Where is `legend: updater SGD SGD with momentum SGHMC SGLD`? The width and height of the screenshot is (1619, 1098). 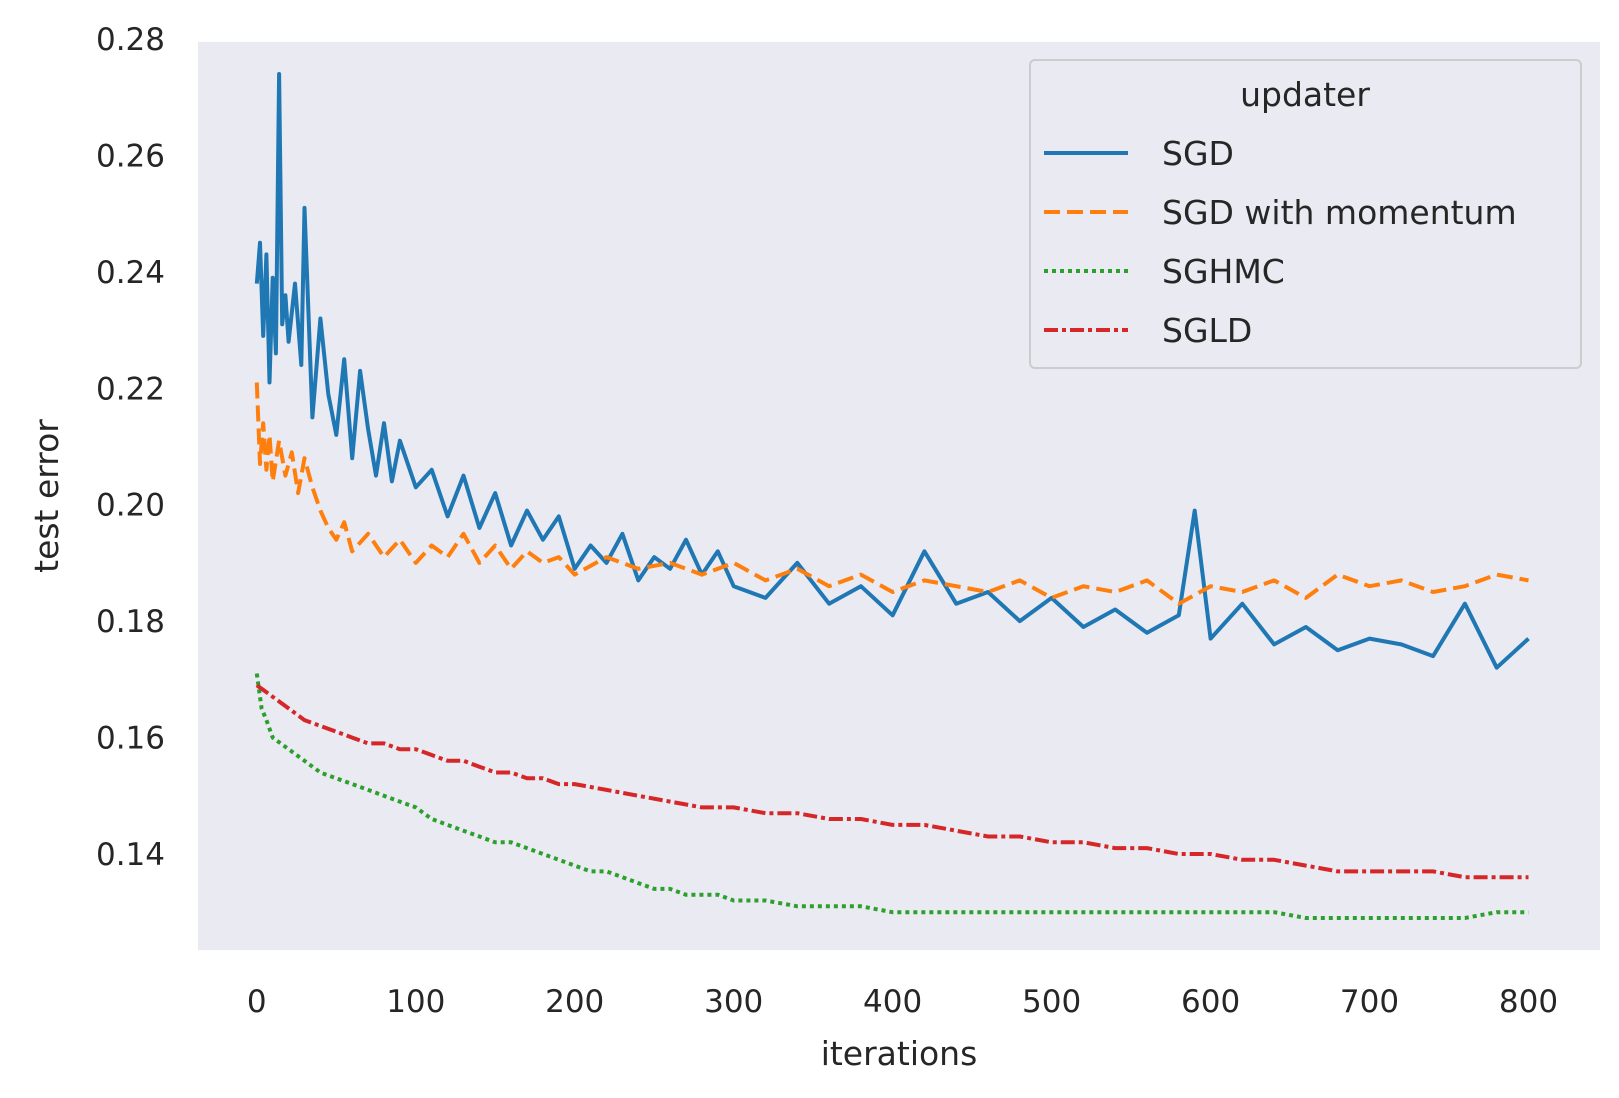 legend: updater SGD SGD with momentum SGHMC SGLD is located at coordinates (1305, 214).